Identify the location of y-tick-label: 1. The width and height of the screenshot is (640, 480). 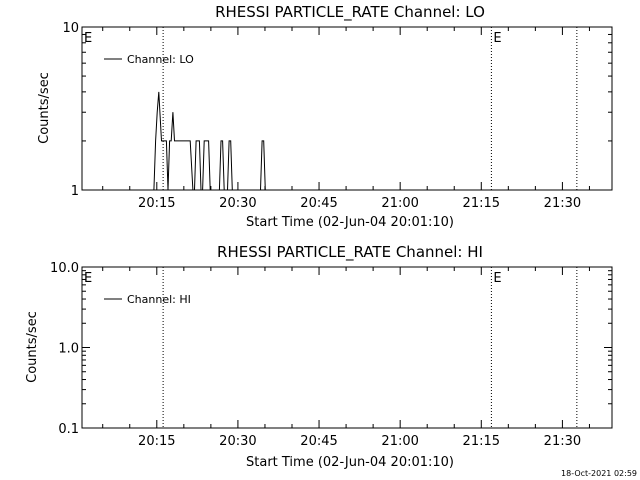
(75, 191).